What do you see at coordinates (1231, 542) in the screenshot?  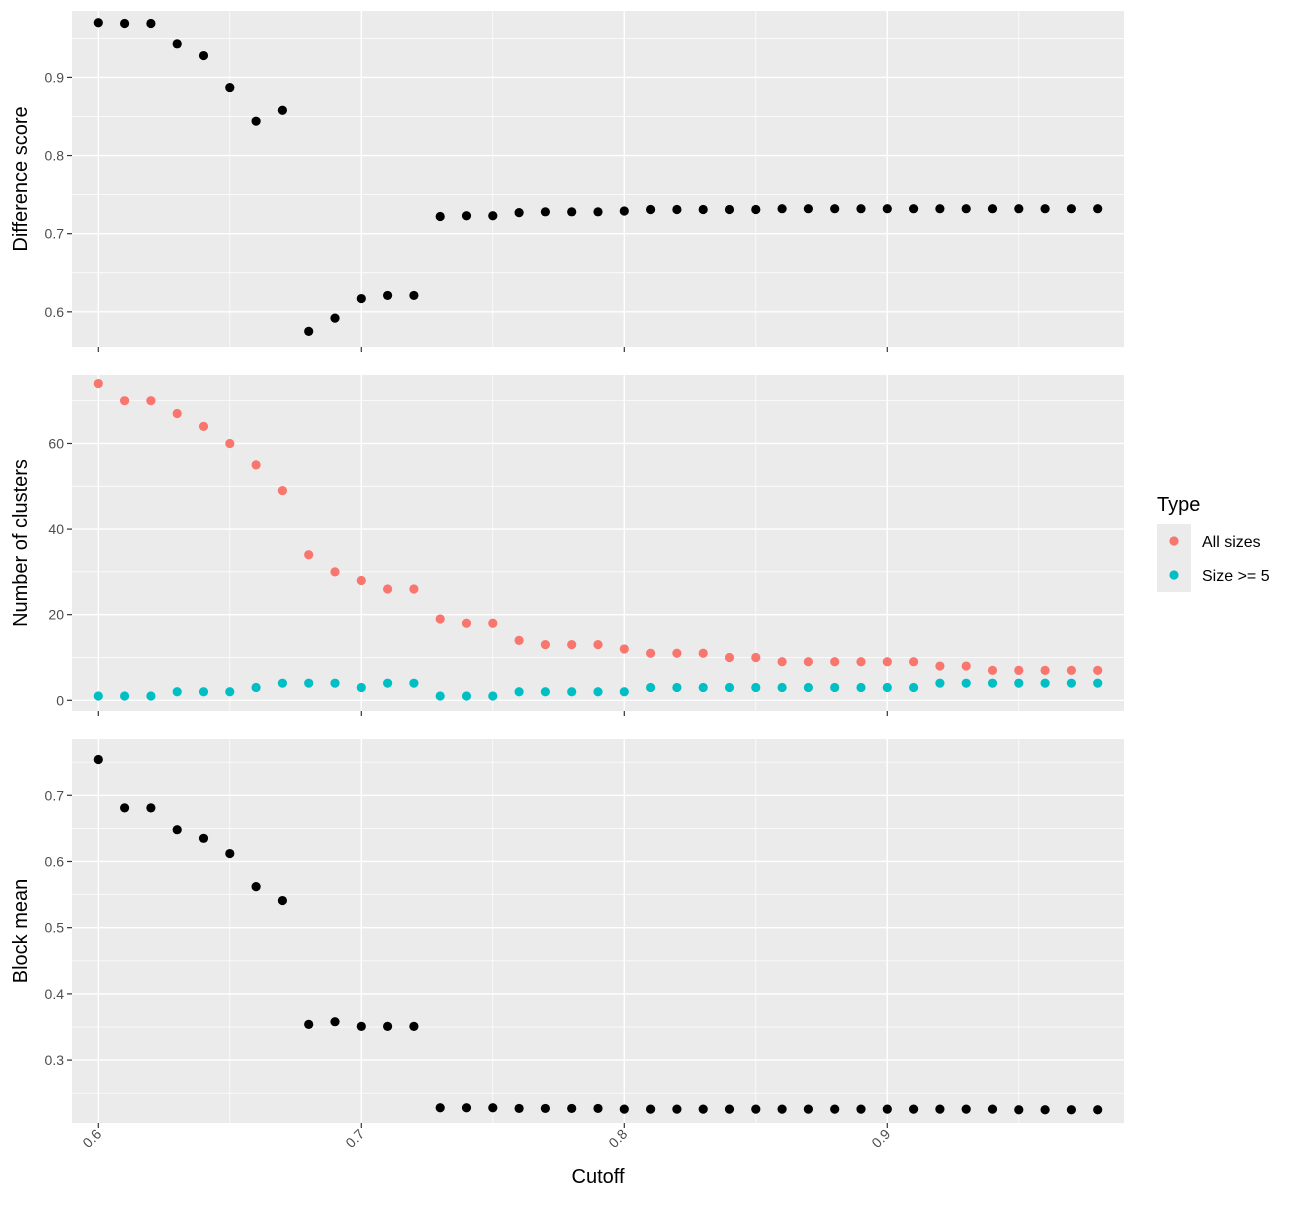 I see `legend-entry-label: All sizes` at bounding box center [1231, 542].